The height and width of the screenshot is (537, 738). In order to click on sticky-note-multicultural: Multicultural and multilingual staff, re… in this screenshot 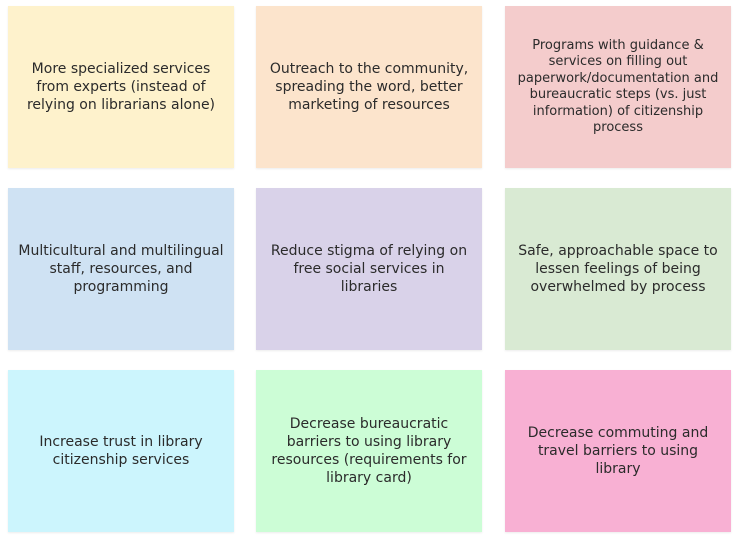, I will do `click(121, 269)`.